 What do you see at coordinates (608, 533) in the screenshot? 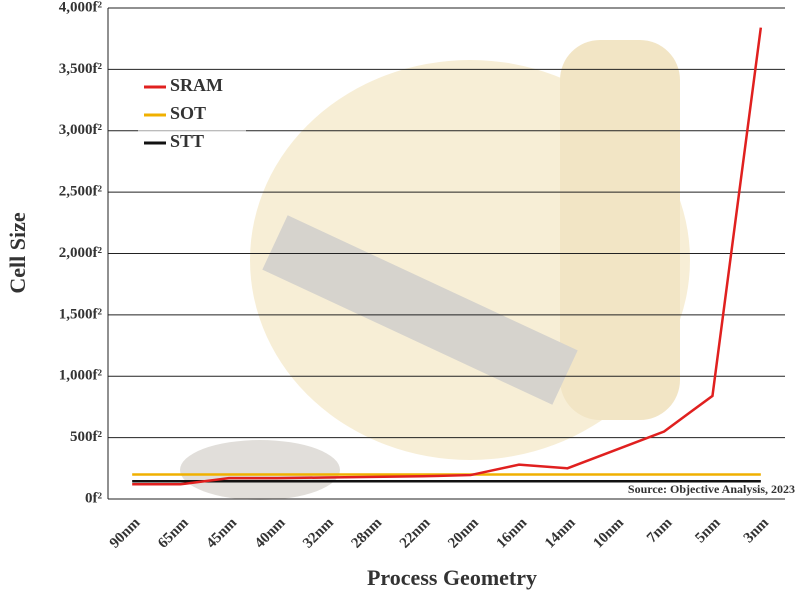
I see `x-tick-label: 10nm` at bounding box center [608, 533].